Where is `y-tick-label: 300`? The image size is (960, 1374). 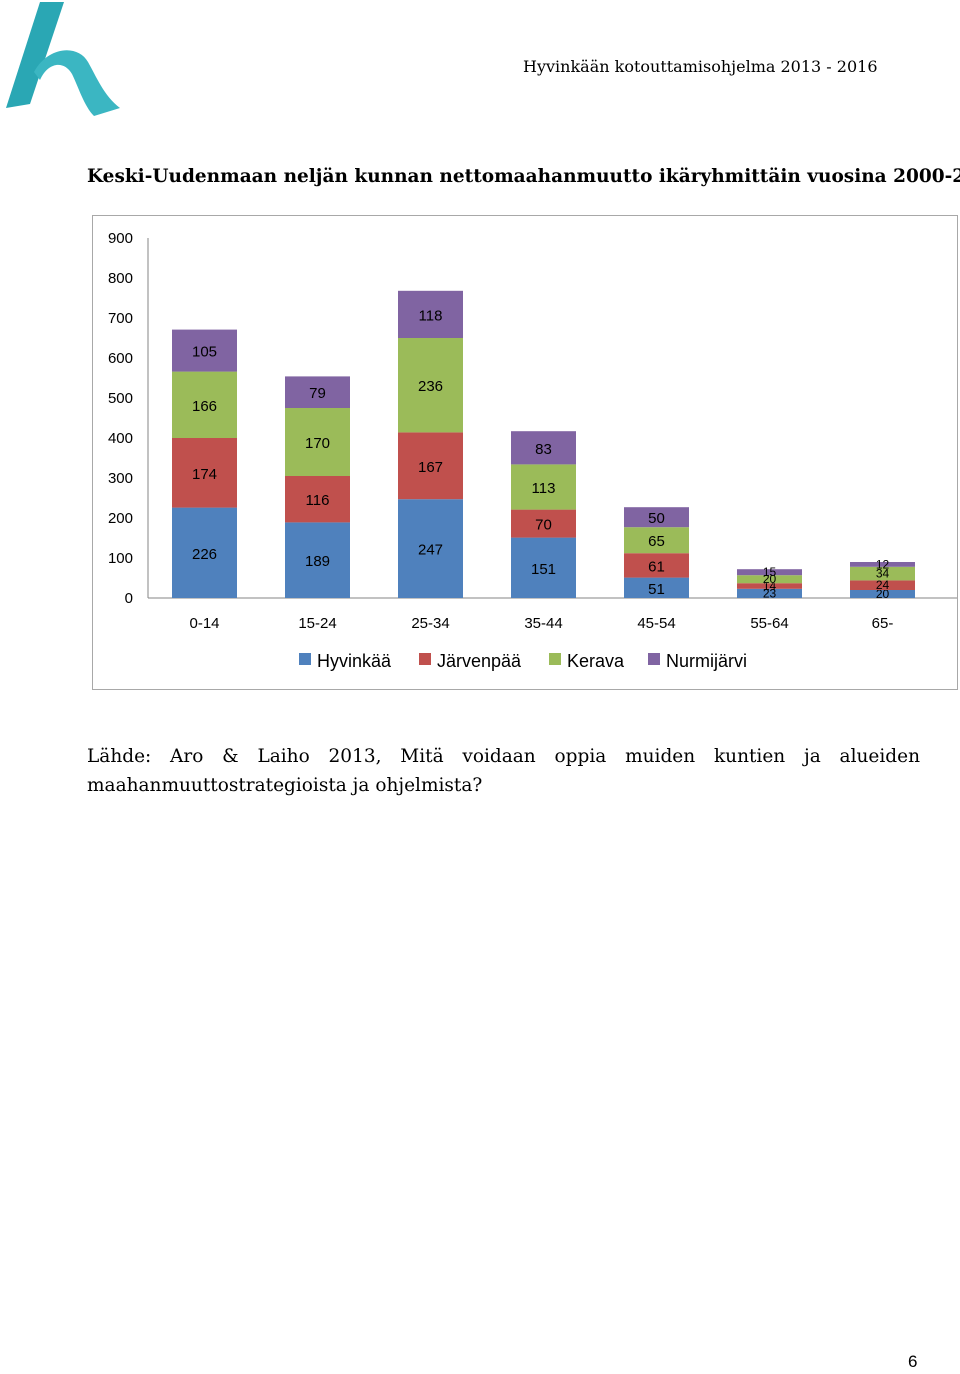
y-tick-label: 300 is located at coordinates (120, 478).